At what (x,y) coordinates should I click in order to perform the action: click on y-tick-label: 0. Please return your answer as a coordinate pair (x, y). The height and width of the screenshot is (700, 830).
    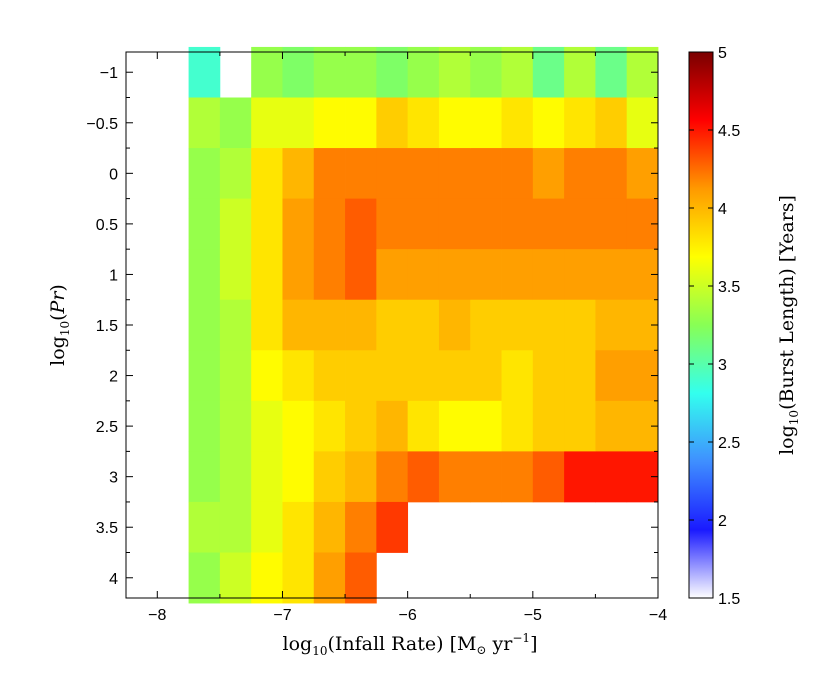
    Looking at the image, I should click on (113, 174).